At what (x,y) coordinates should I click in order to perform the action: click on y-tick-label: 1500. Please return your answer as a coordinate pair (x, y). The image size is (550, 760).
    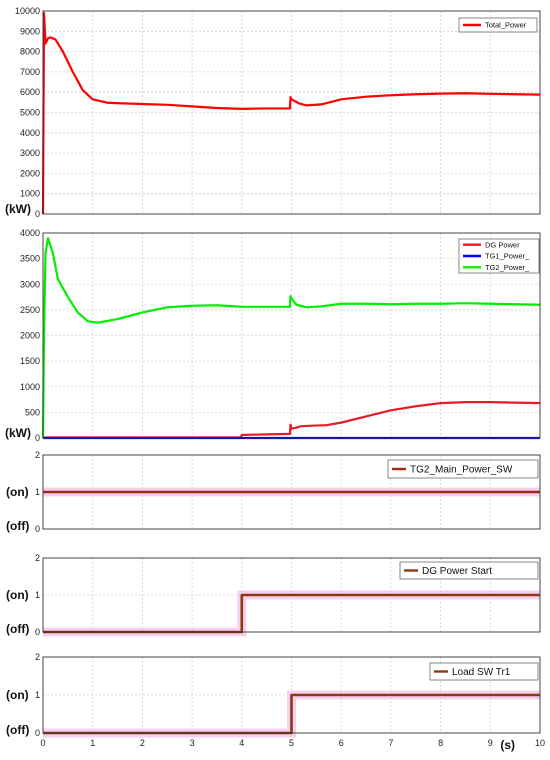
    Looking at the image, I should click on (30, 361).